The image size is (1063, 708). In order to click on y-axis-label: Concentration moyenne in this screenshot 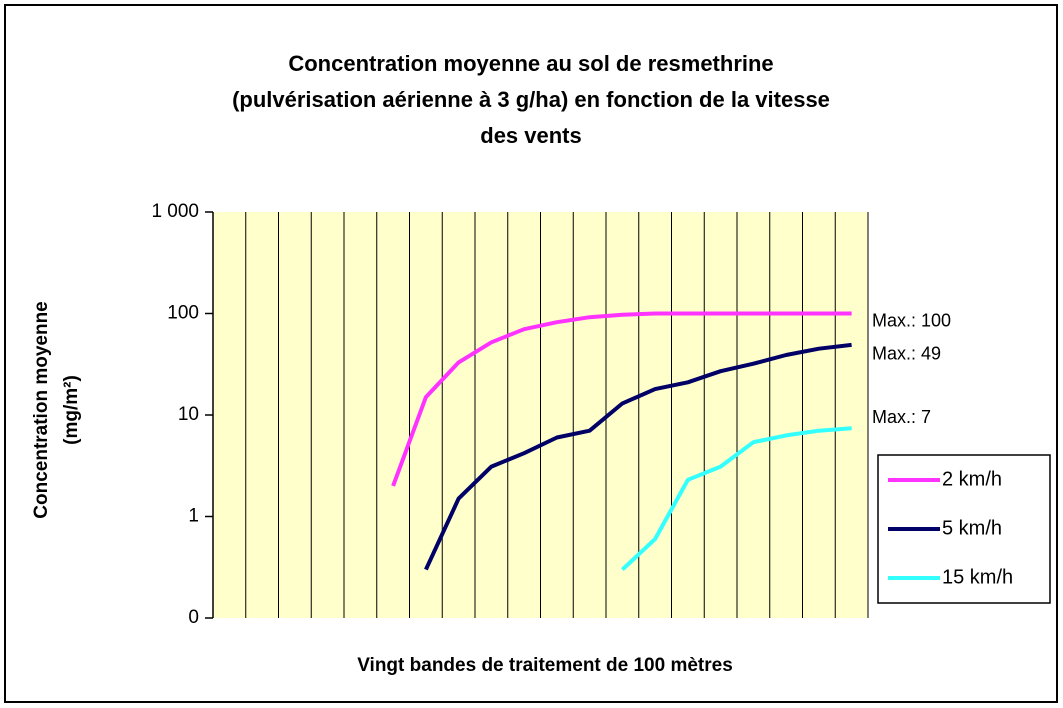, I will do `click(41, 409)`.